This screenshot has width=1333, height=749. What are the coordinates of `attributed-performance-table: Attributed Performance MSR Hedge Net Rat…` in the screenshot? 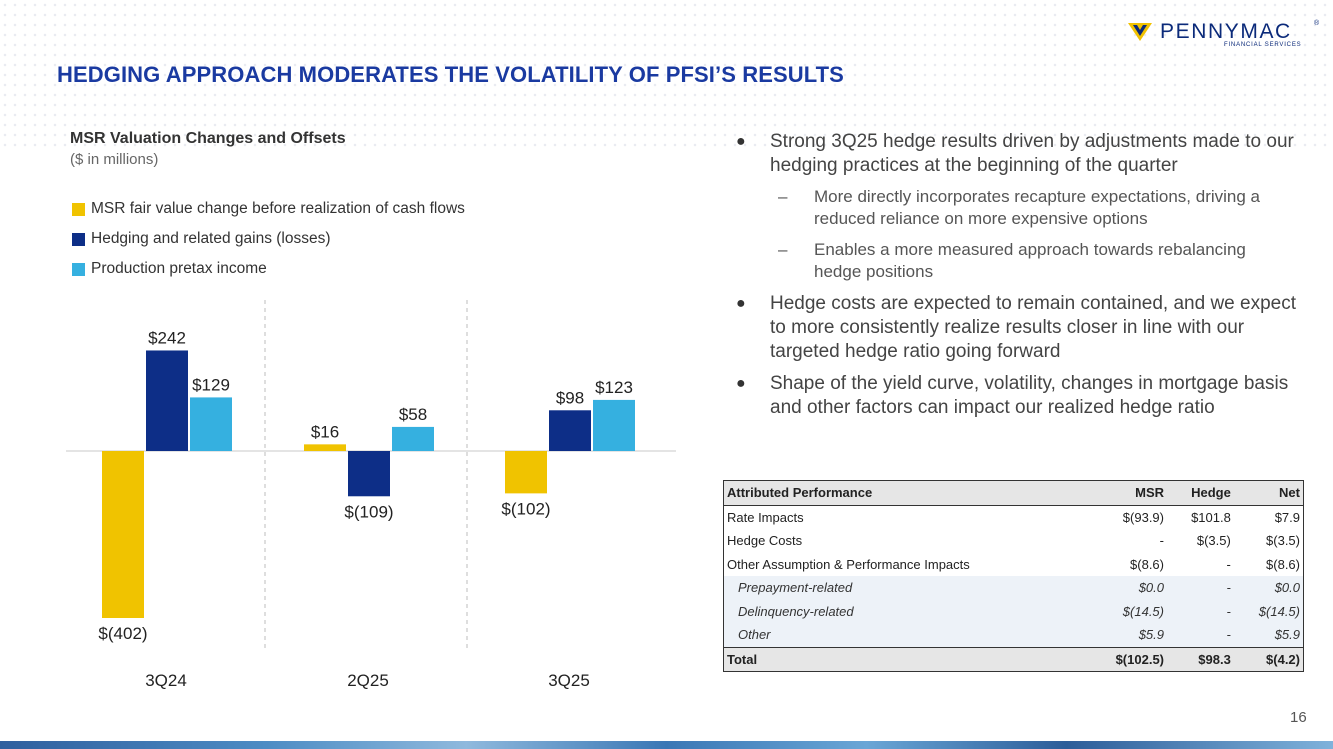 It's located at (1013, 576).